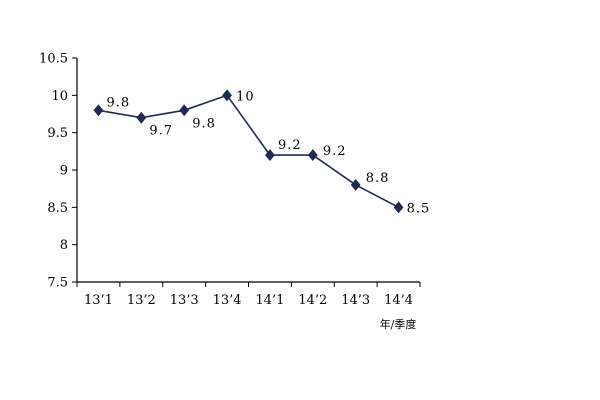 The width and height of the screenshot is (600, 400). I want to click on y-tick-label: 7.5, so click(57, 283).